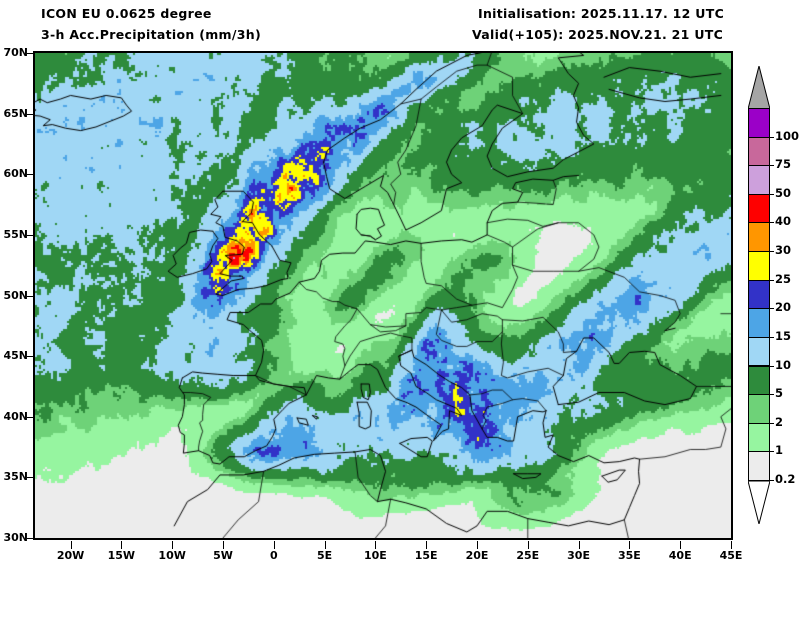 This screenshot has width=800, height=618. What do you see at coordinates (426, 555) in the screenshot?
I see `longitude-label: 15E` at bounding box center [426, 555].